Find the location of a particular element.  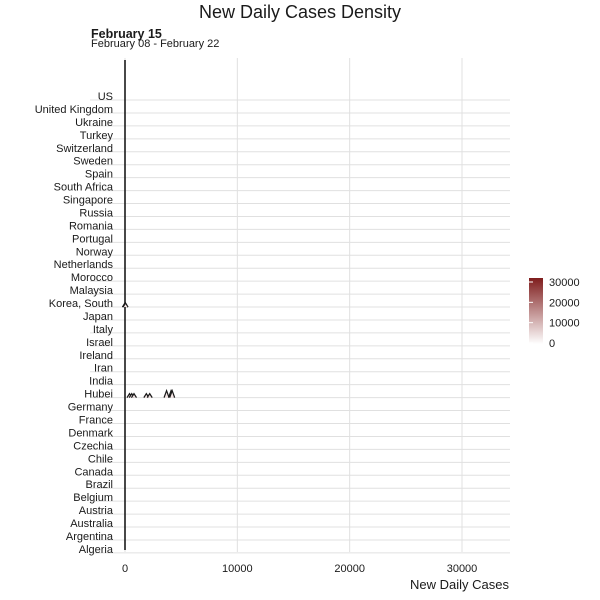

category-label: Iran is located at coordinates (103, 369).